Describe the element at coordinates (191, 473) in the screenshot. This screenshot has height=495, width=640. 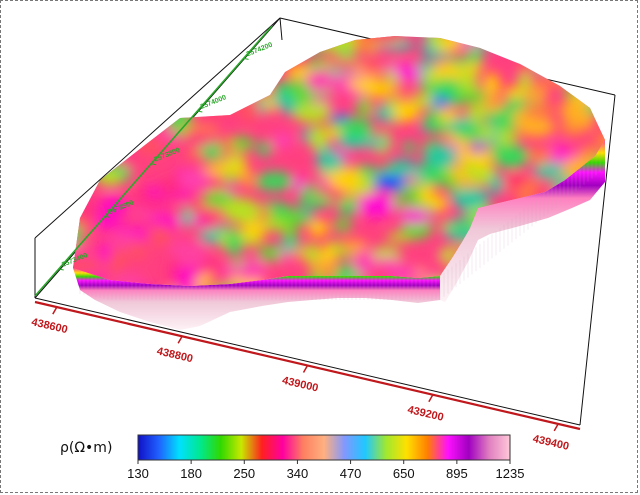
I see `colorbar-tick-label: 180` at that location.